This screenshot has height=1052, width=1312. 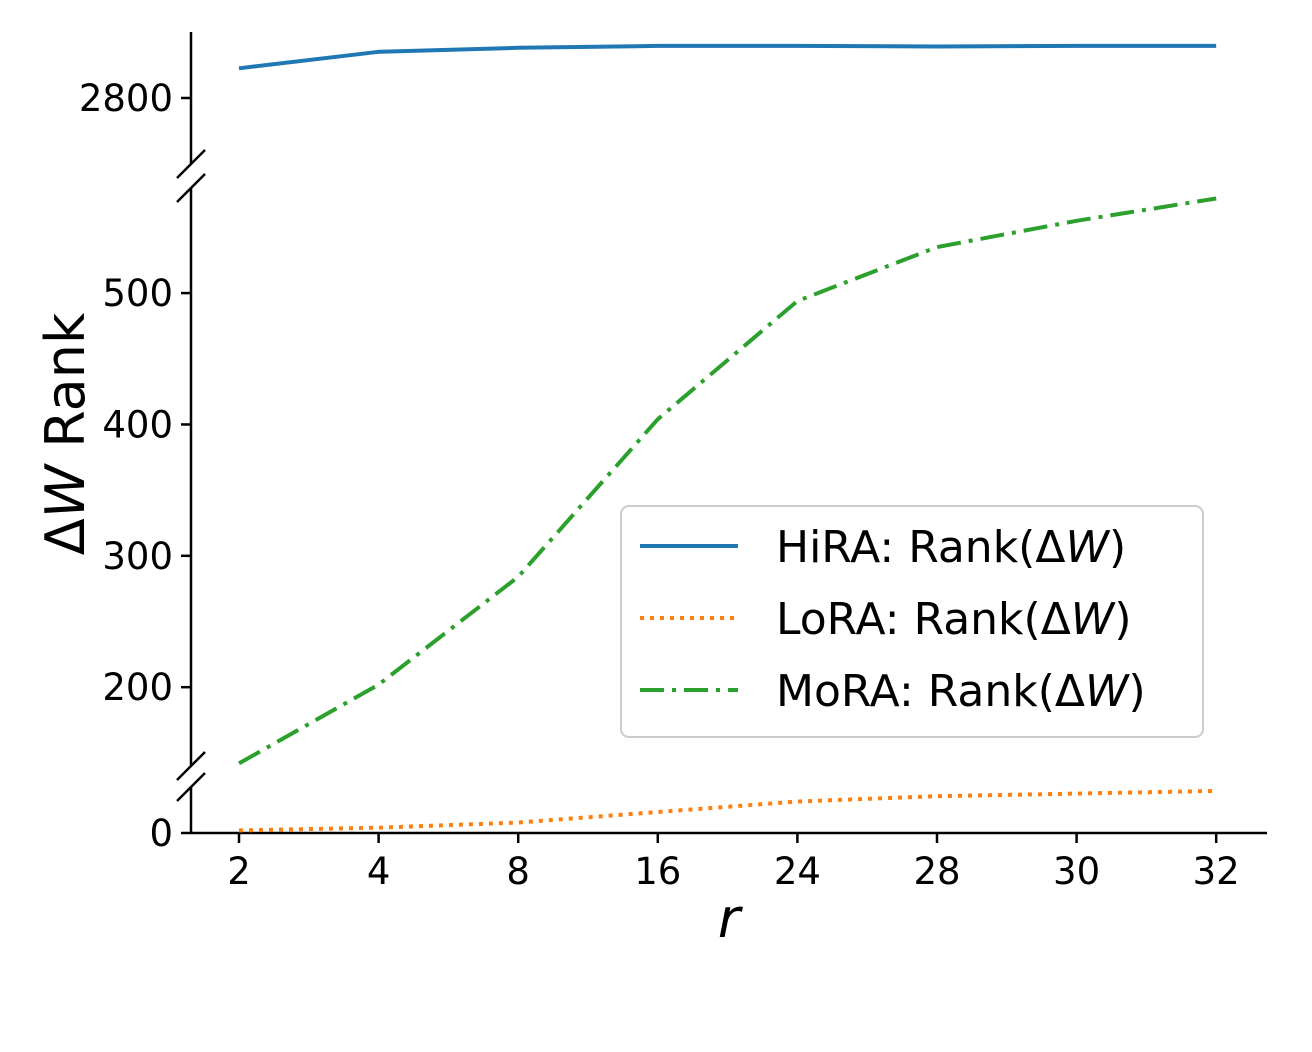 I want to click on x-tick-label: 28, so click(x=936, y=871).